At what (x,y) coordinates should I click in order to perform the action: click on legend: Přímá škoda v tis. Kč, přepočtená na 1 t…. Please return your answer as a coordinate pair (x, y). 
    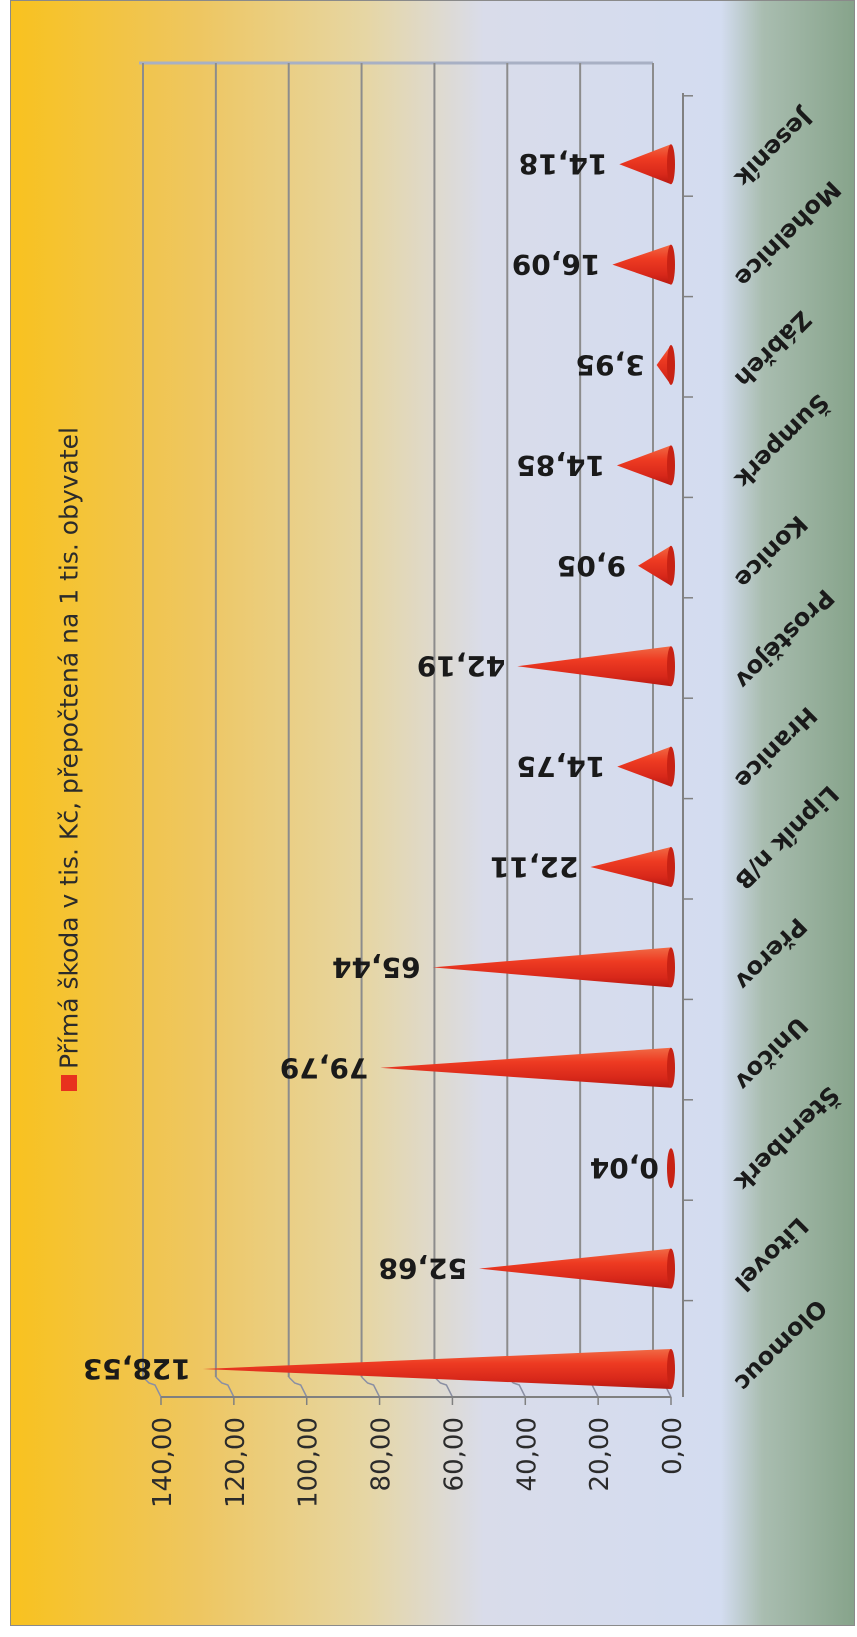
    Looking at the image, I should click on (69, 759).